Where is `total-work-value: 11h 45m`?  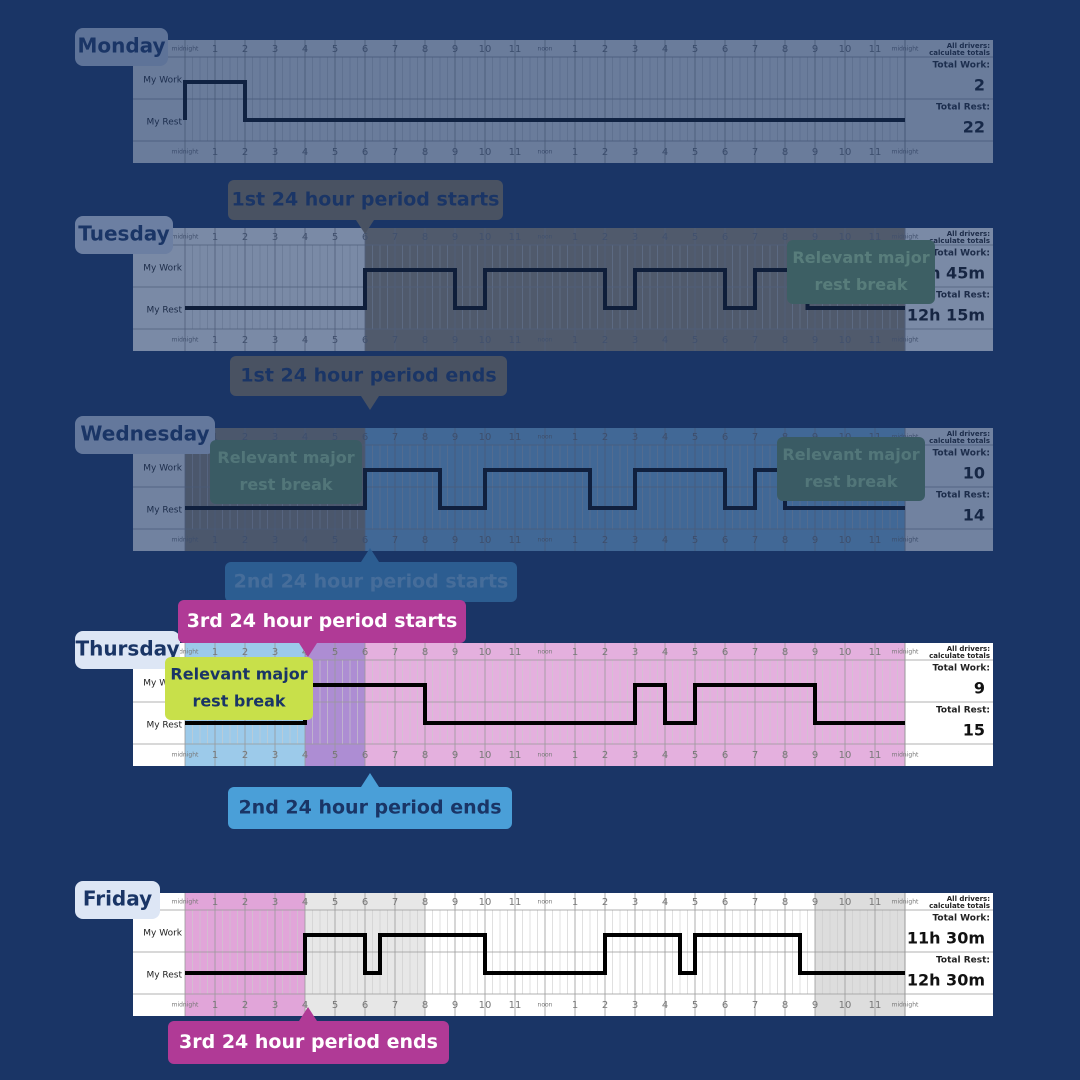 total-work-value: 11h 45m is located at coordinates (946, 273).